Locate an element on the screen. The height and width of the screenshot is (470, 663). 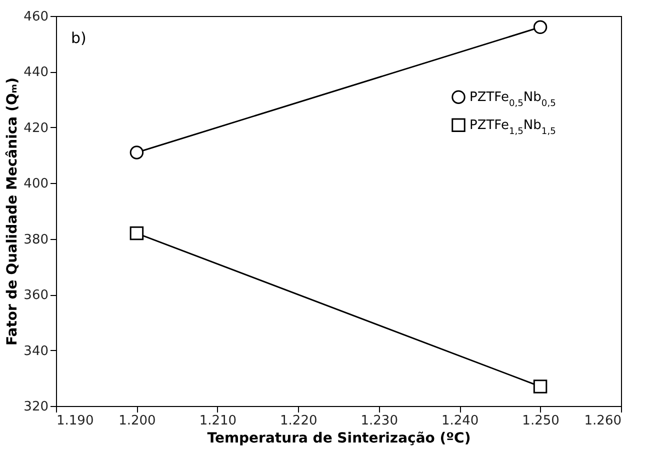
y-tick-label: 380 is located at coordinates (36, 240).